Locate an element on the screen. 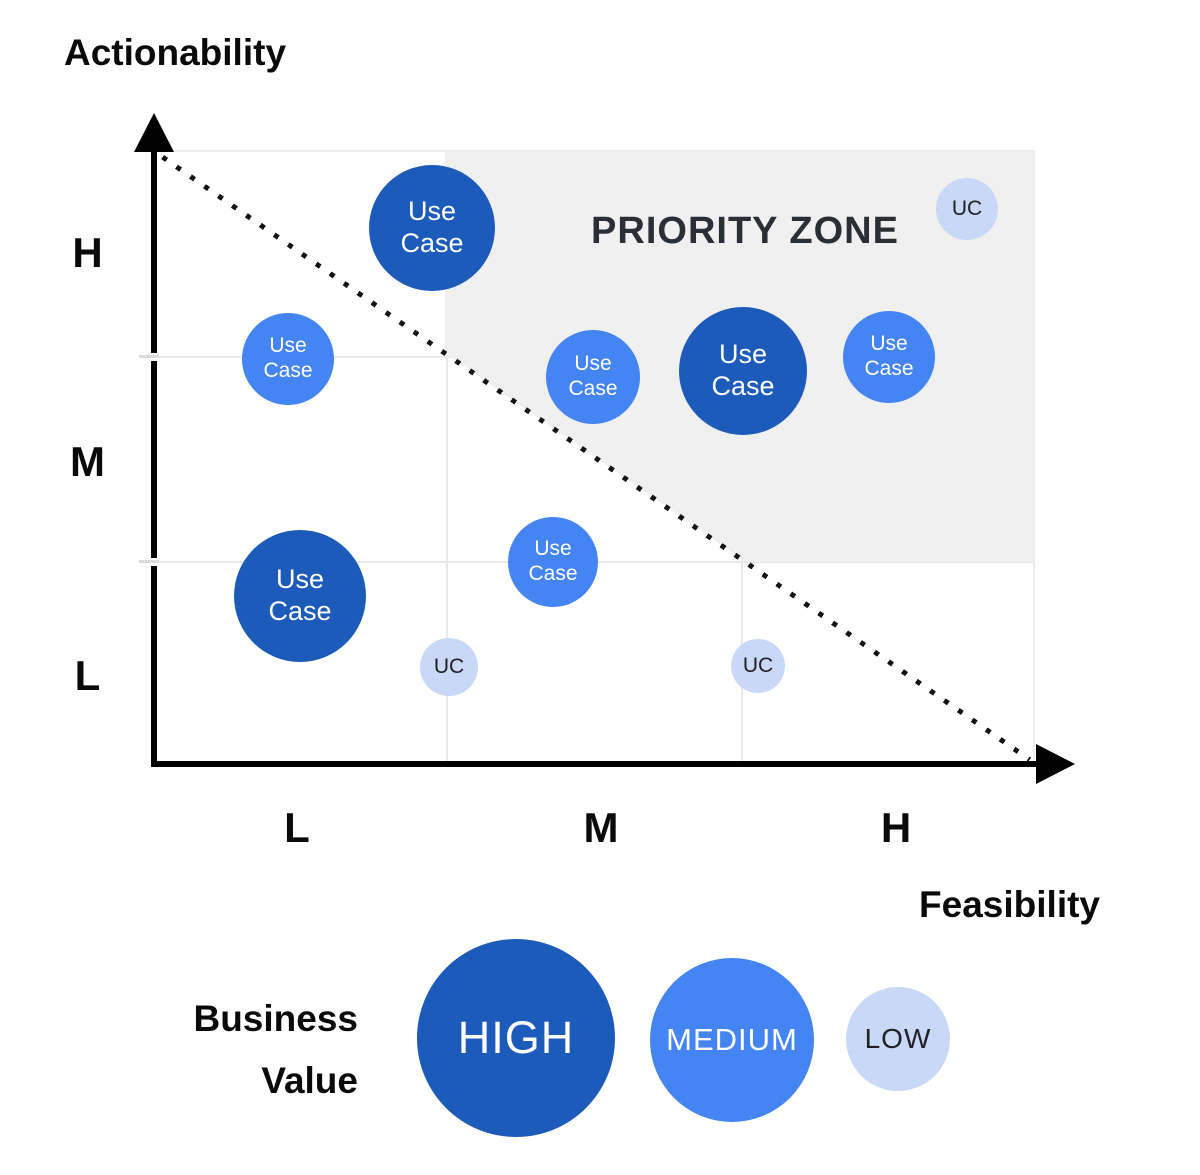  y-tick-label-medium: M is located at coordinates (87, 461).